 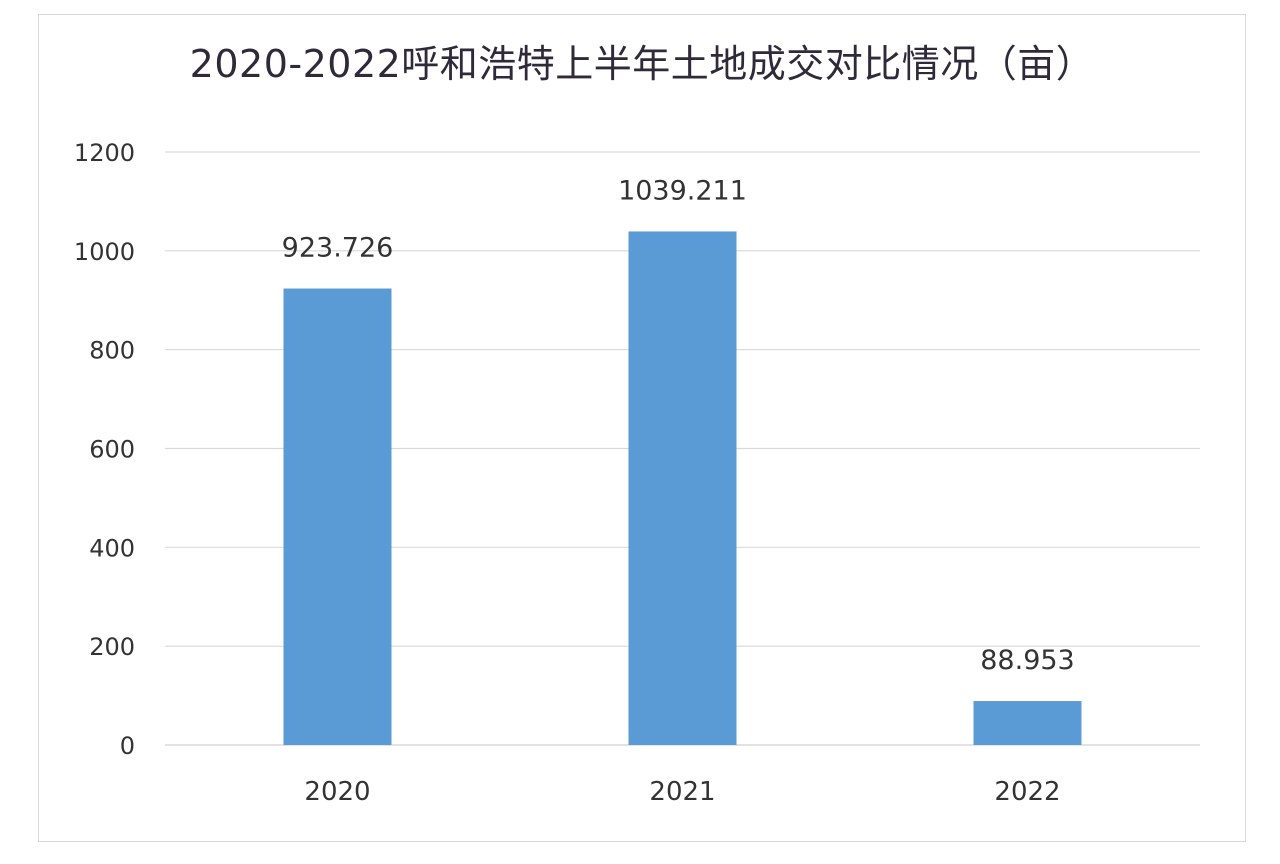 I want to click on y-tick-label: 200, so click(x=112, y=647).